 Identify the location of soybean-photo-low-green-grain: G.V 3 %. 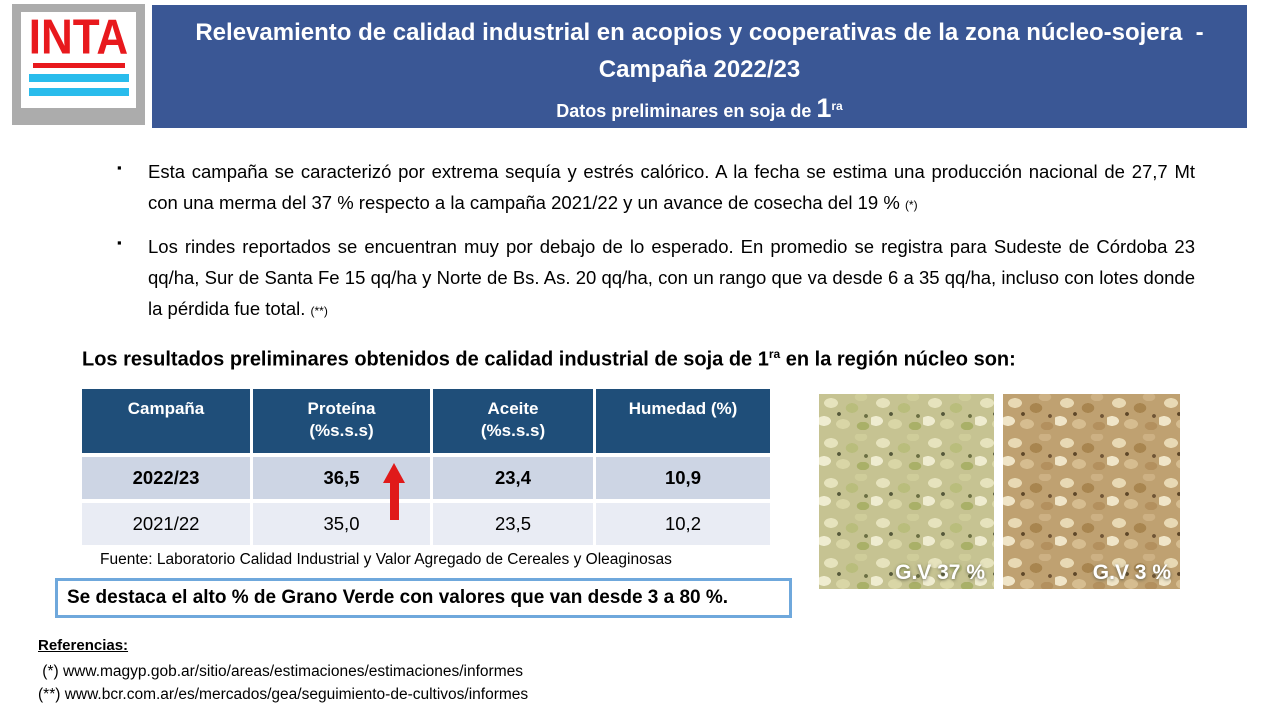
(1091, 491).